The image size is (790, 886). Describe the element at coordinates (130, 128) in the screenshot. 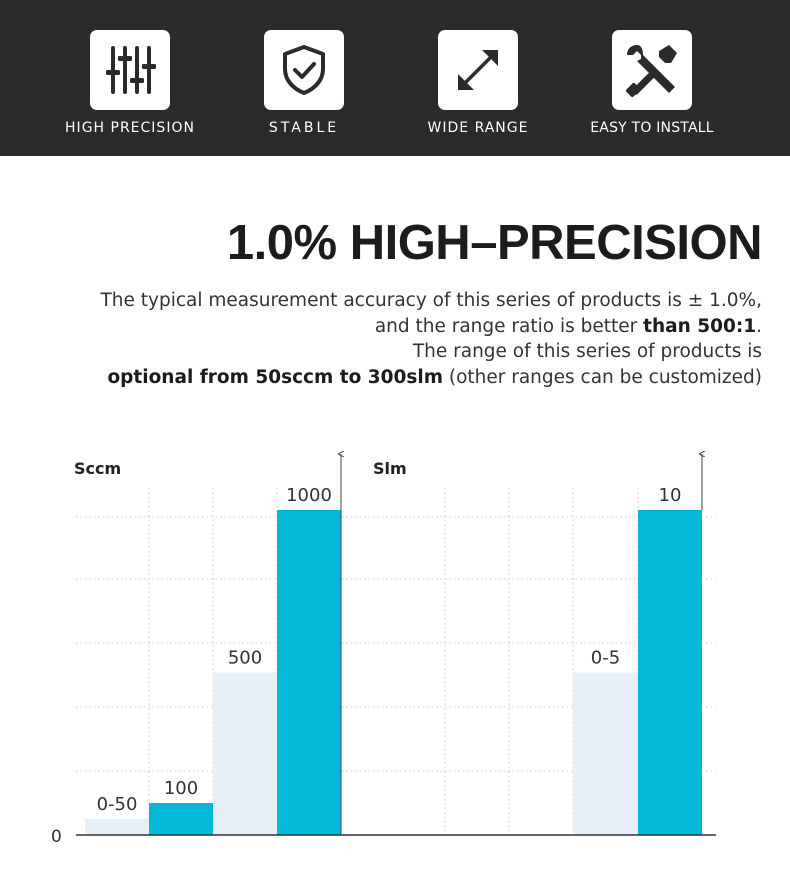

I see `feature-label: HIGH PRECISION` at that location.